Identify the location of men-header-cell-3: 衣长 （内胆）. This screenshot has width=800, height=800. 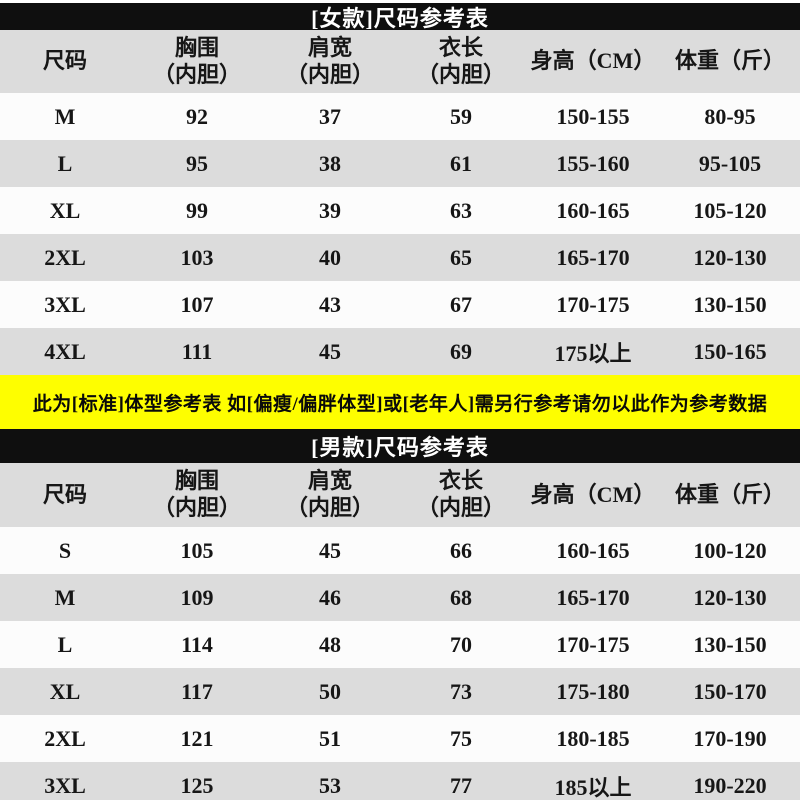
(461, 495).